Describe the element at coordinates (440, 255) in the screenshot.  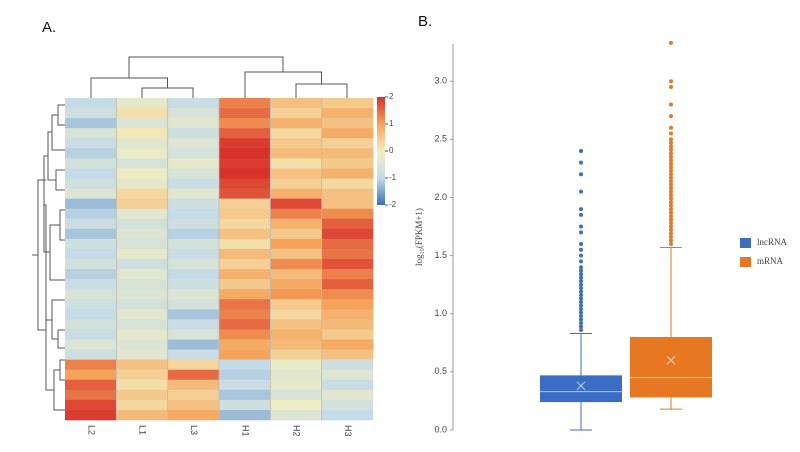
I see `y-tick-label: 1.5` at that location.